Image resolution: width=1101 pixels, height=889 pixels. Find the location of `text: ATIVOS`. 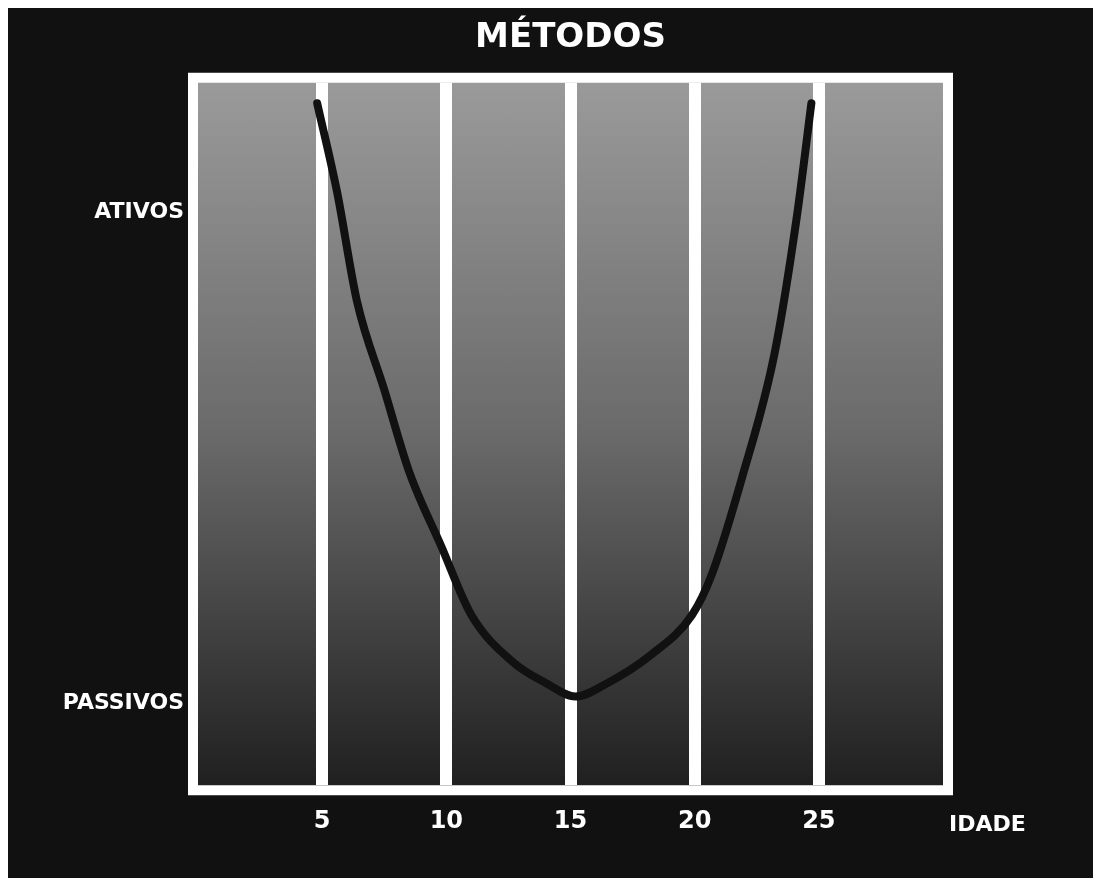

text: ATIVOS is located at coordinates (139, 211).